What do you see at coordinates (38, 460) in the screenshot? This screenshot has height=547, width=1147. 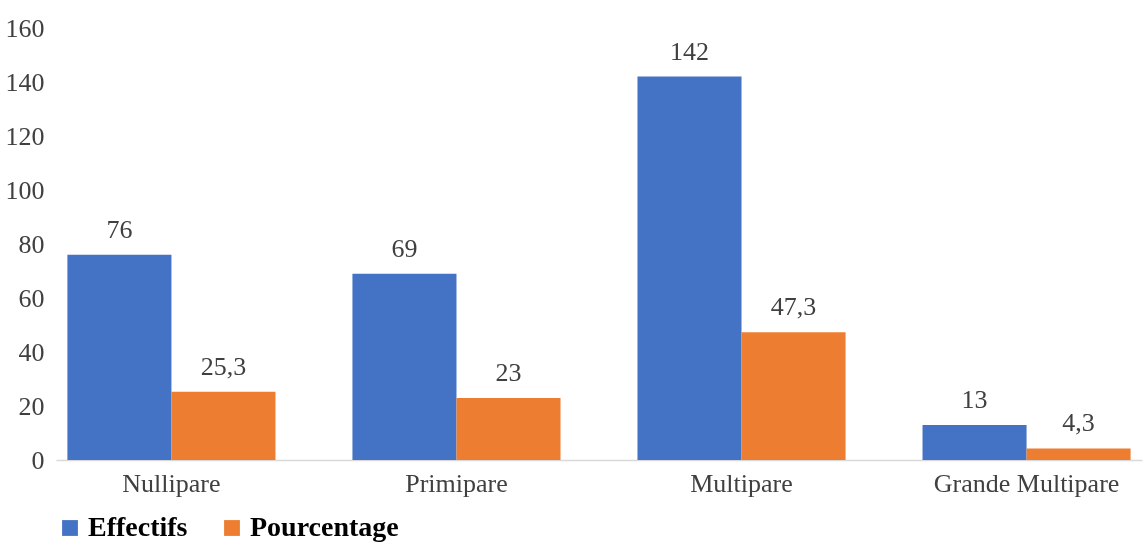 I see `y-tick-label: 0` at bounding box center [38, 460].